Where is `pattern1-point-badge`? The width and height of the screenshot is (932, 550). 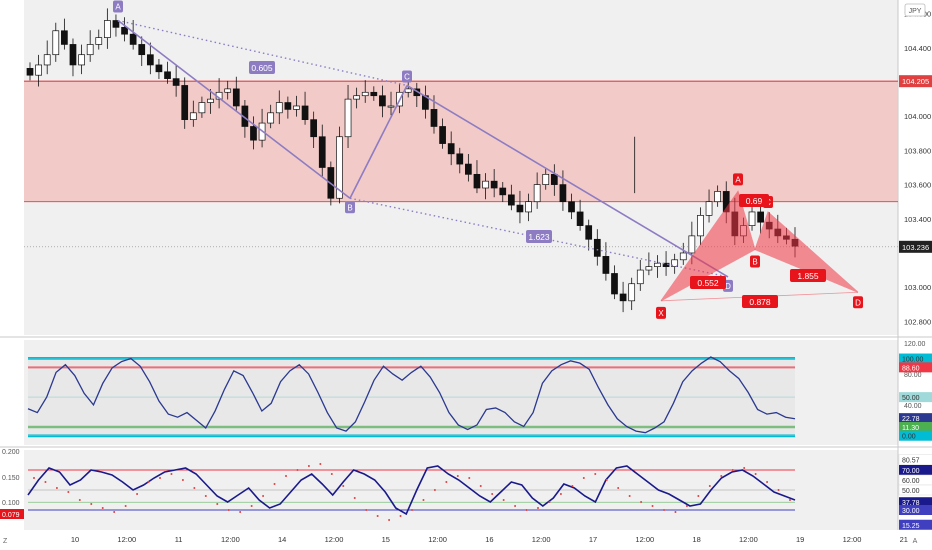 pattern1-point-badge is located at coordinates (118, 6).